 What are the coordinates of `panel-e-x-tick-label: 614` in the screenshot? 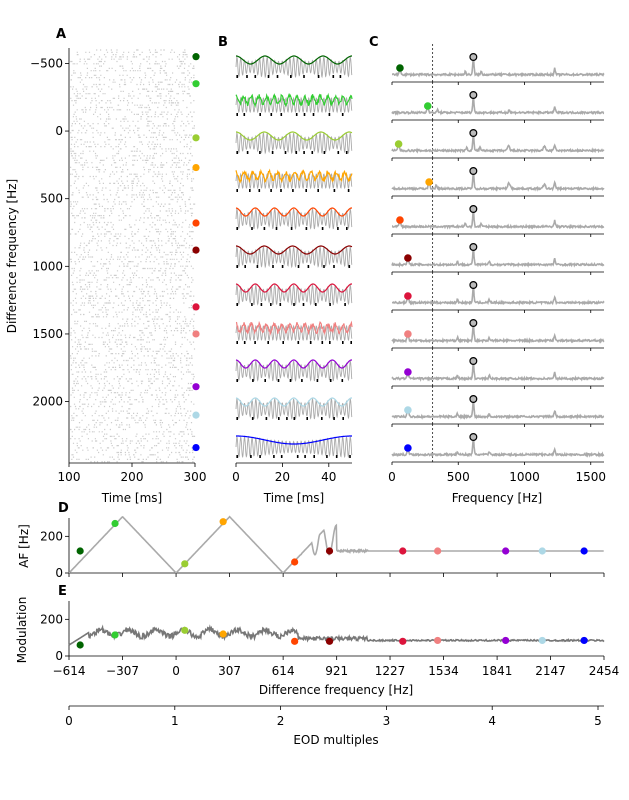 It's located at (283, 671).